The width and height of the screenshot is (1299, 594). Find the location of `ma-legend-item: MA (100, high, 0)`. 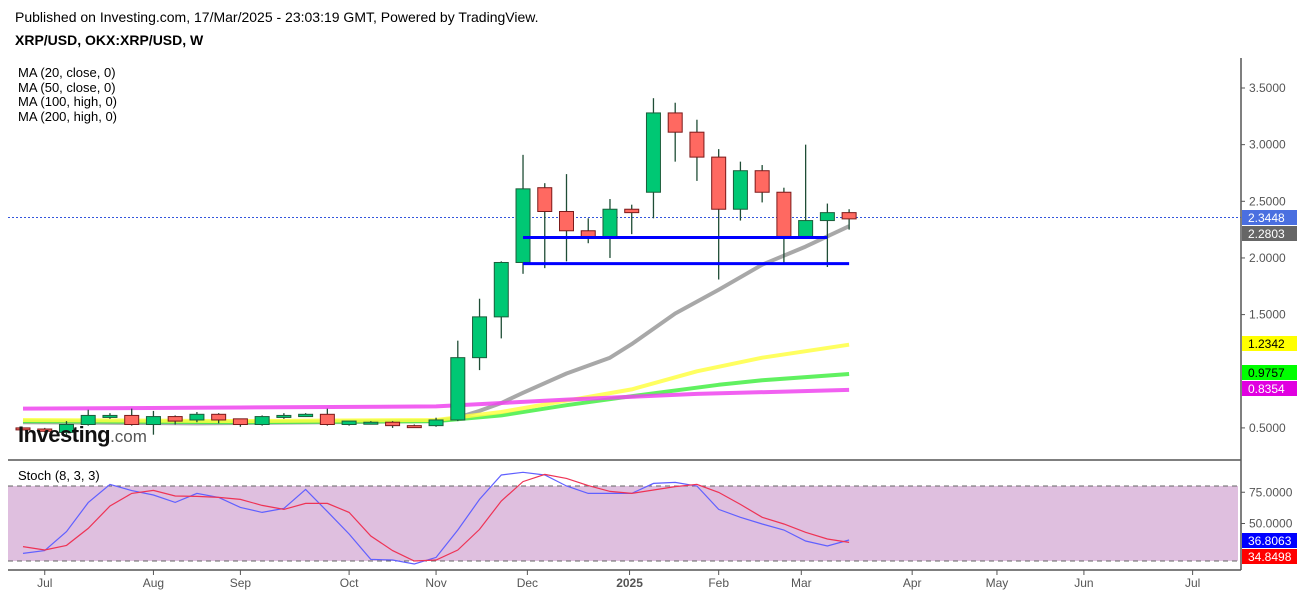

ma-legend-item: MA (100, high, 0) is located at coordinates (67, 101).